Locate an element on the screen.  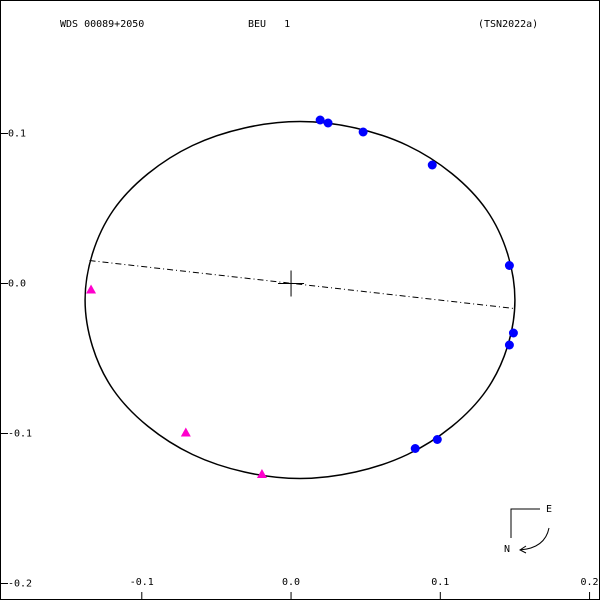
x-tick-label: 0.0 is located at coordinates (291, 582).